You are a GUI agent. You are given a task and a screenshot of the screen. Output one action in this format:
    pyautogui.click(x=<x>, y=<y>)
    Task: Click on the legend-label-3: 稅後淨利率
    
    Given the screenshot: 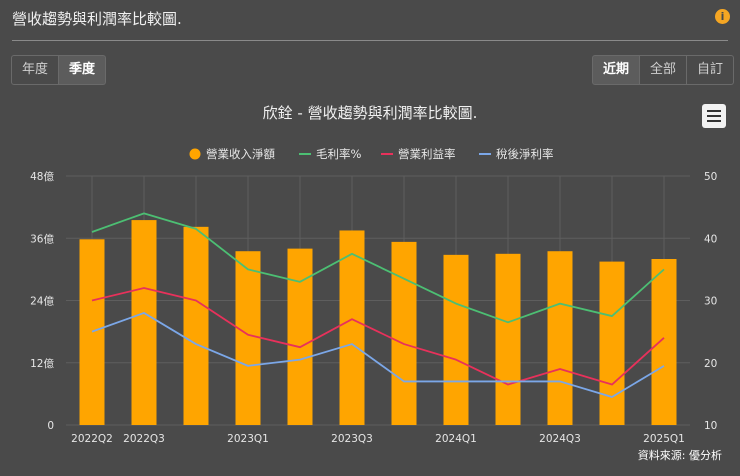 What is the action you would take?
    pyautogui.click(x=525, y=154)
    